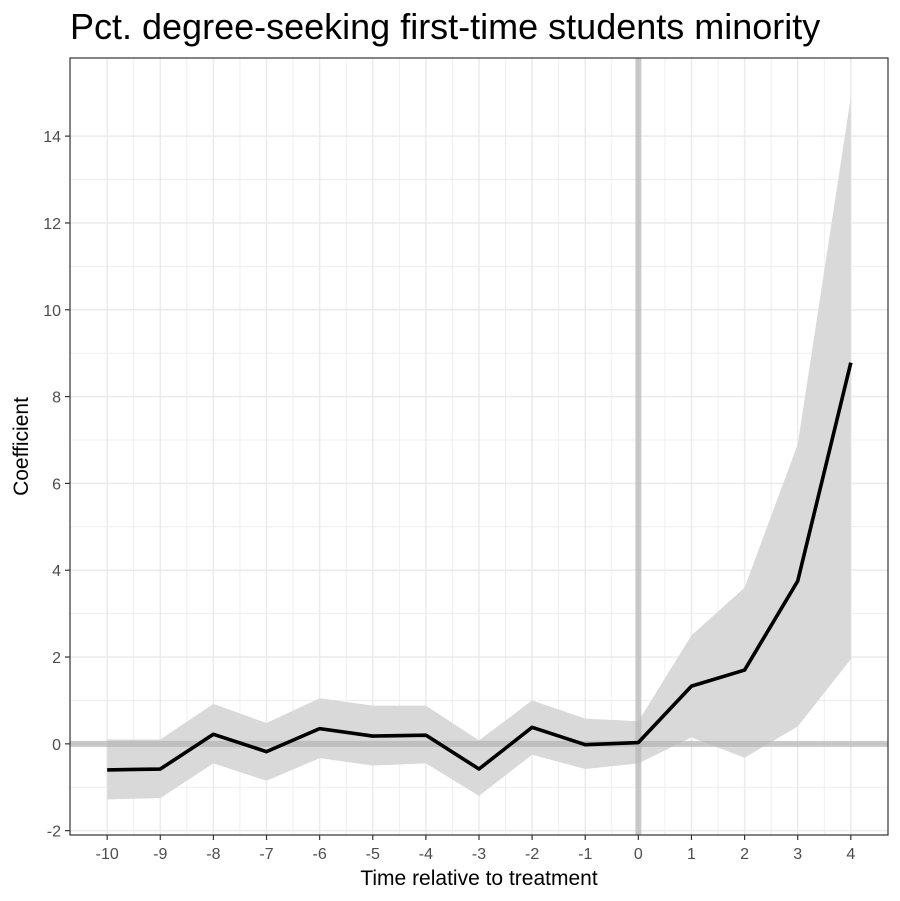 The image size is (900, 901). What do you see at coordinates (478, 878) in the screenshot?
I see `x-axis-title: Time relative to treatment` at bounding box center [478, 878].